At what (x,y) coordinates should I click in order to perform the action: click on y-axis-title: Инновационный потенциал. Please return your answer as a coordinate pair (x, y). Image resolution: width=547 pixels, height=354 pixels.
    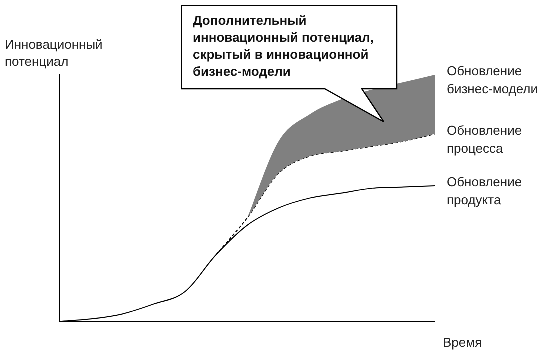
    Looking at the image, I should click on (54, 53).